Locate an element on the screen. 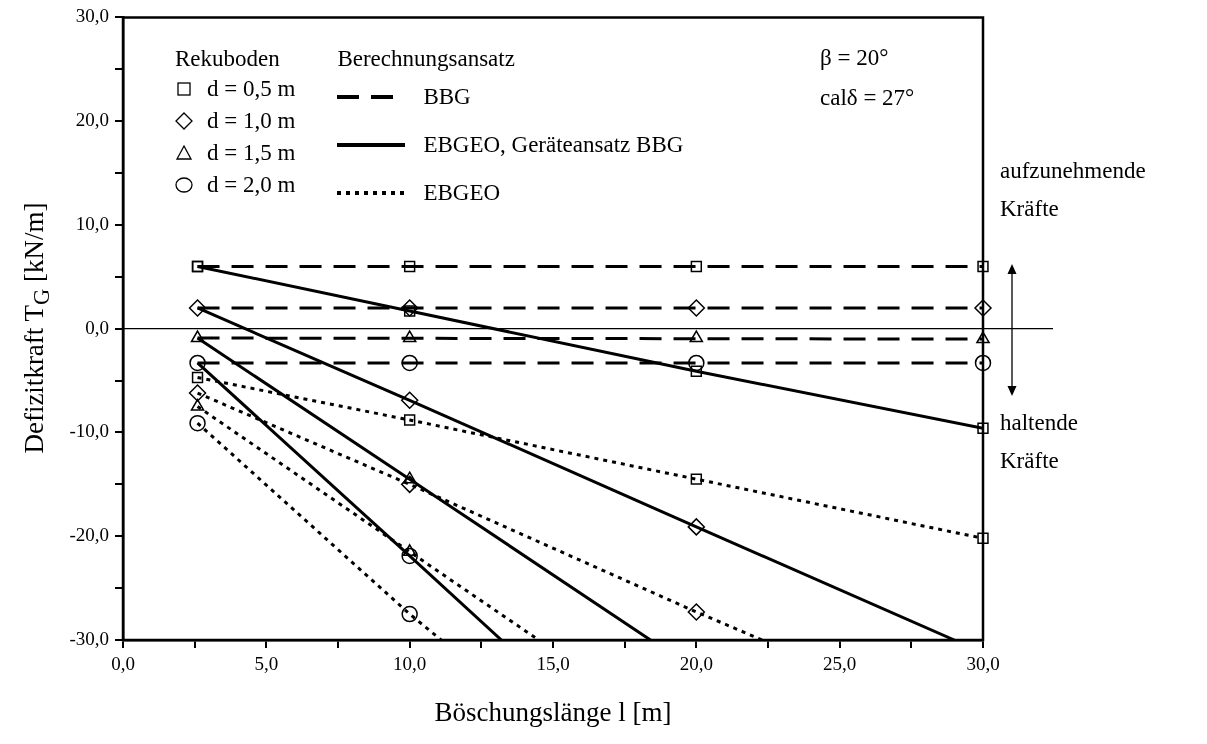  x-tick-label: 0,0 is located at coordinates (123, 664).